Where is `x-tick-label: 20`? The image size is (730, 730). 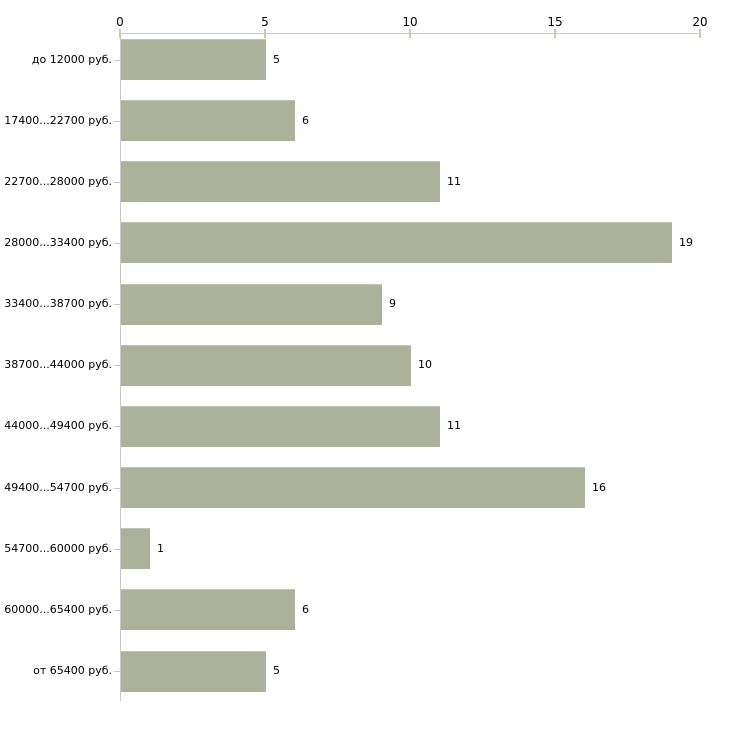
x-tick-label: 20 is located at coordinates (700, 22).